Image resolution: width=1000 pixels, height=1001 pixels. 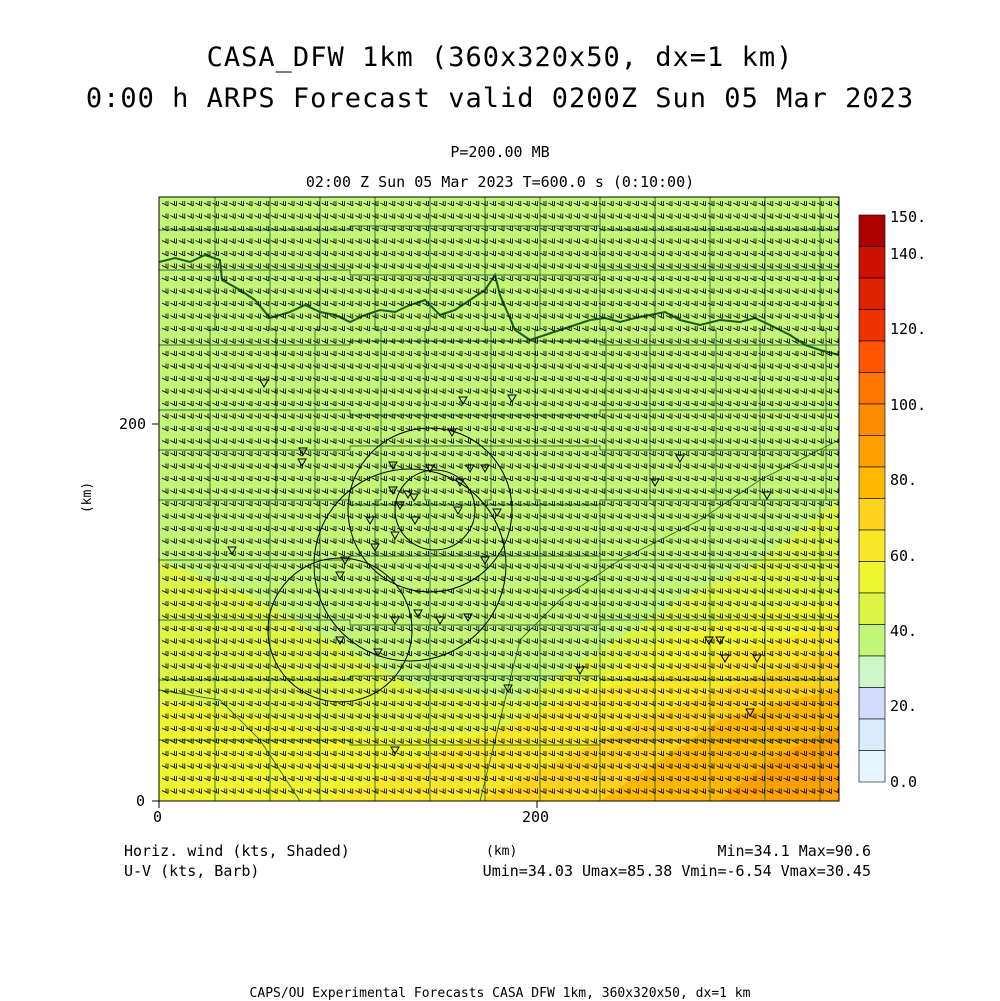 I want to click on county-line, so click(x=499, y=622).